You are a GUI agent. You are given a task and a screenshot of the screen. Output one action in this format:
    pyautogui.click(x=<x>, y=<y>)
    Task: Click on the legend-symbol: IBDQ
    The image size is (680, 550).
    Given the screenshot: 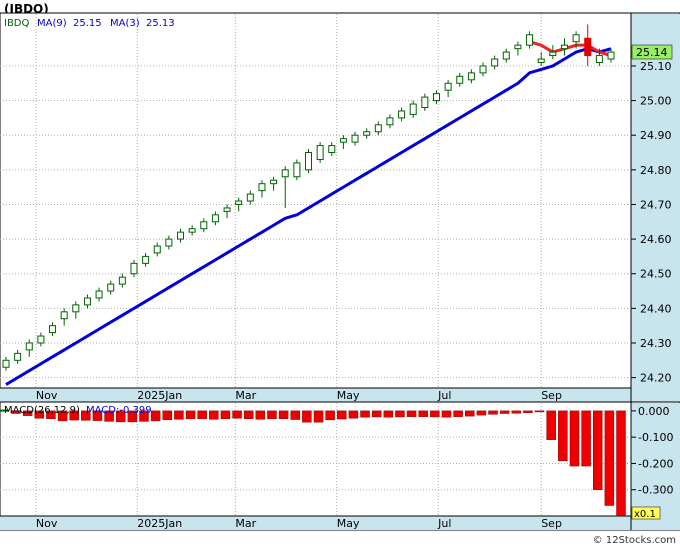 What is the action you would take?
    pyautogui.click(x=17, y=23)
    